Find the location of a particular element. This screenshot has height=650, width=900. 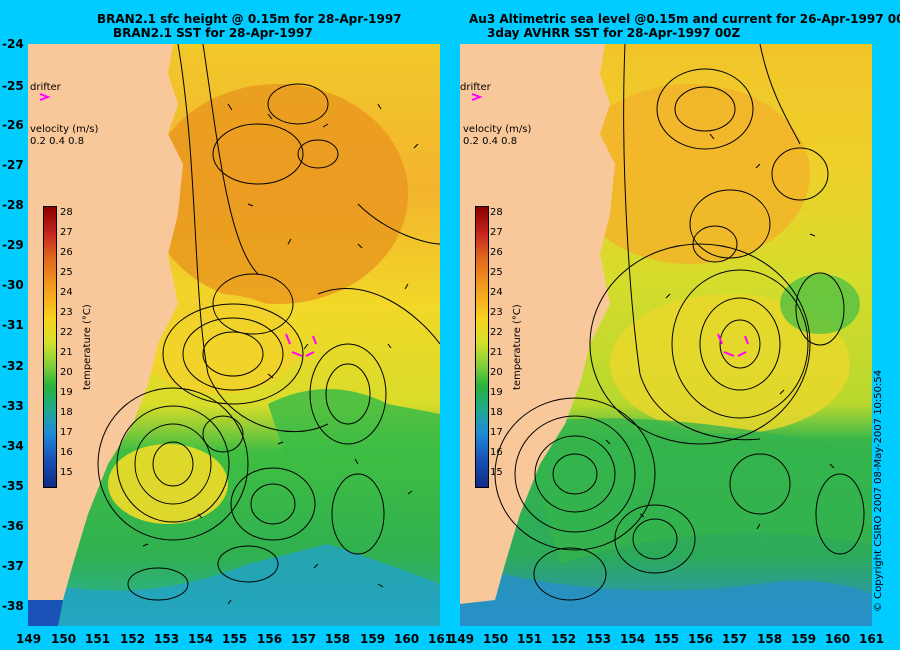

left-colorbar-title: temperature (°C) is located at coordinates (87, 347).